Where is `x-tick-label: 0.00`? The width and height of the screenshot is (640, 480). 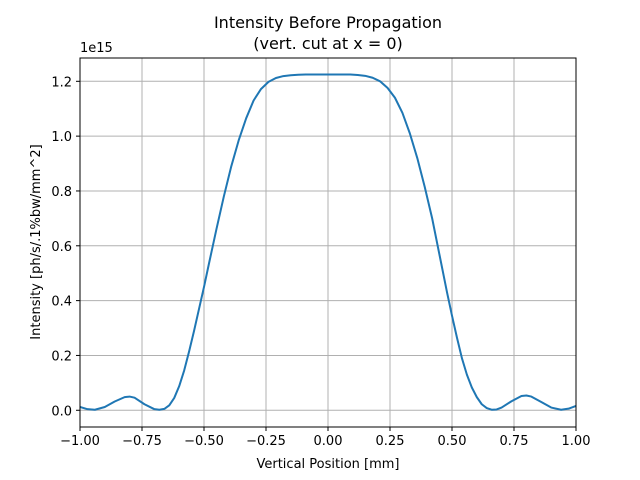 x-tick-label: 0.00 is located at coordinates (328, 441).